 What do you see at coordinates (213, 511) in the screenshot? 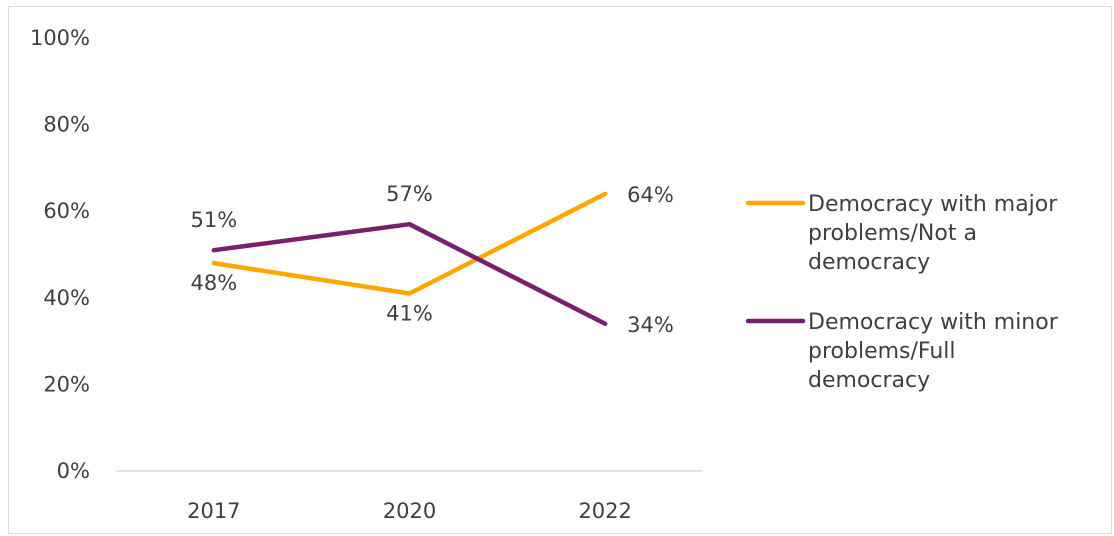
I see `x-tick-label: 2017` at bounding box center [213, 511].